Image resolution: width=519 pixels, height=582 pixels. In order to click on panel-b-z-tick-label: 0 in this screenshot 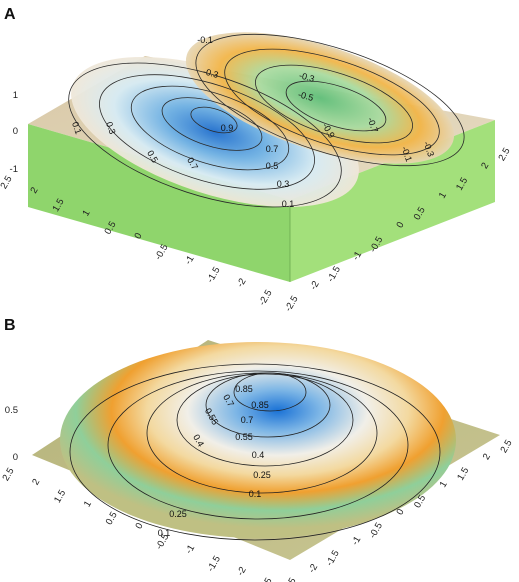, I will do `click(15, 457)`.